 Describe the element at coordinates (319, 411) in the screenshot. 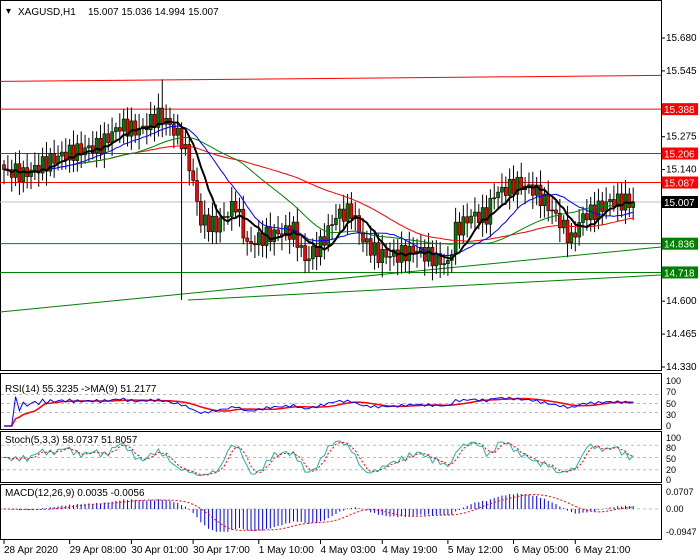

I see `rsi-line` at that location.